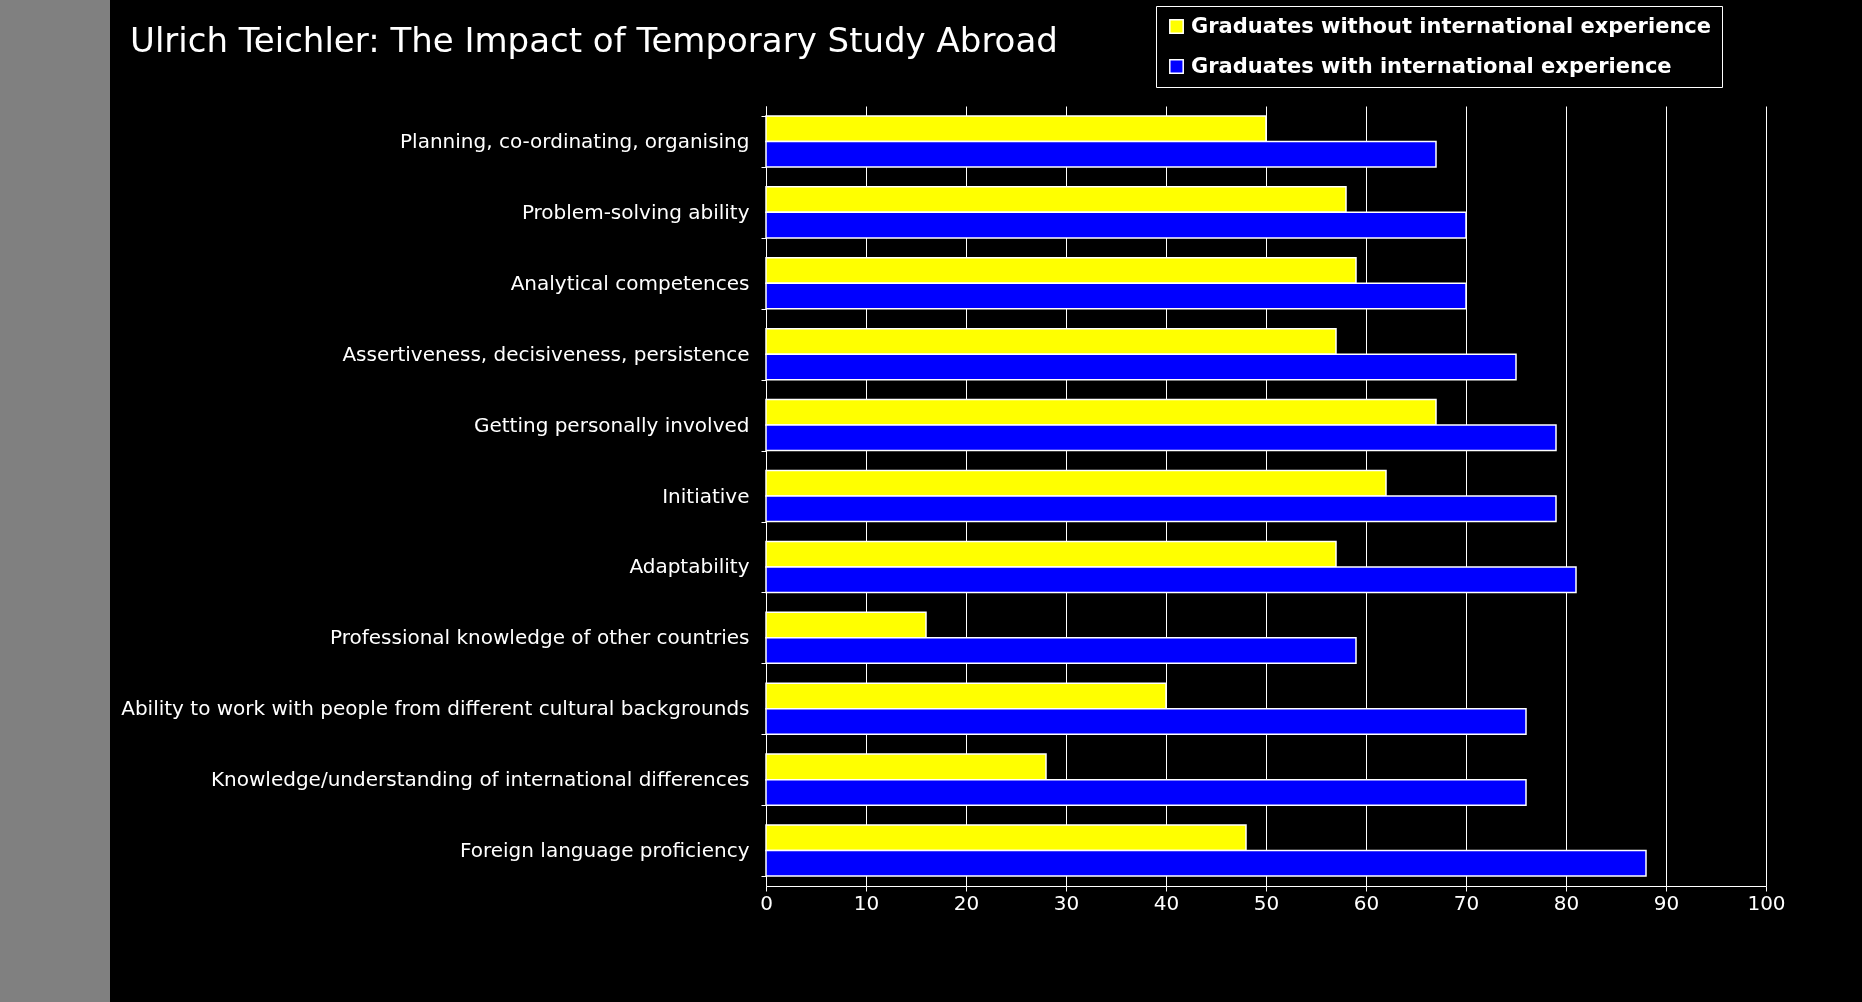  I want to click on legend-label: Graduates with international experience, so click(1431, 65).